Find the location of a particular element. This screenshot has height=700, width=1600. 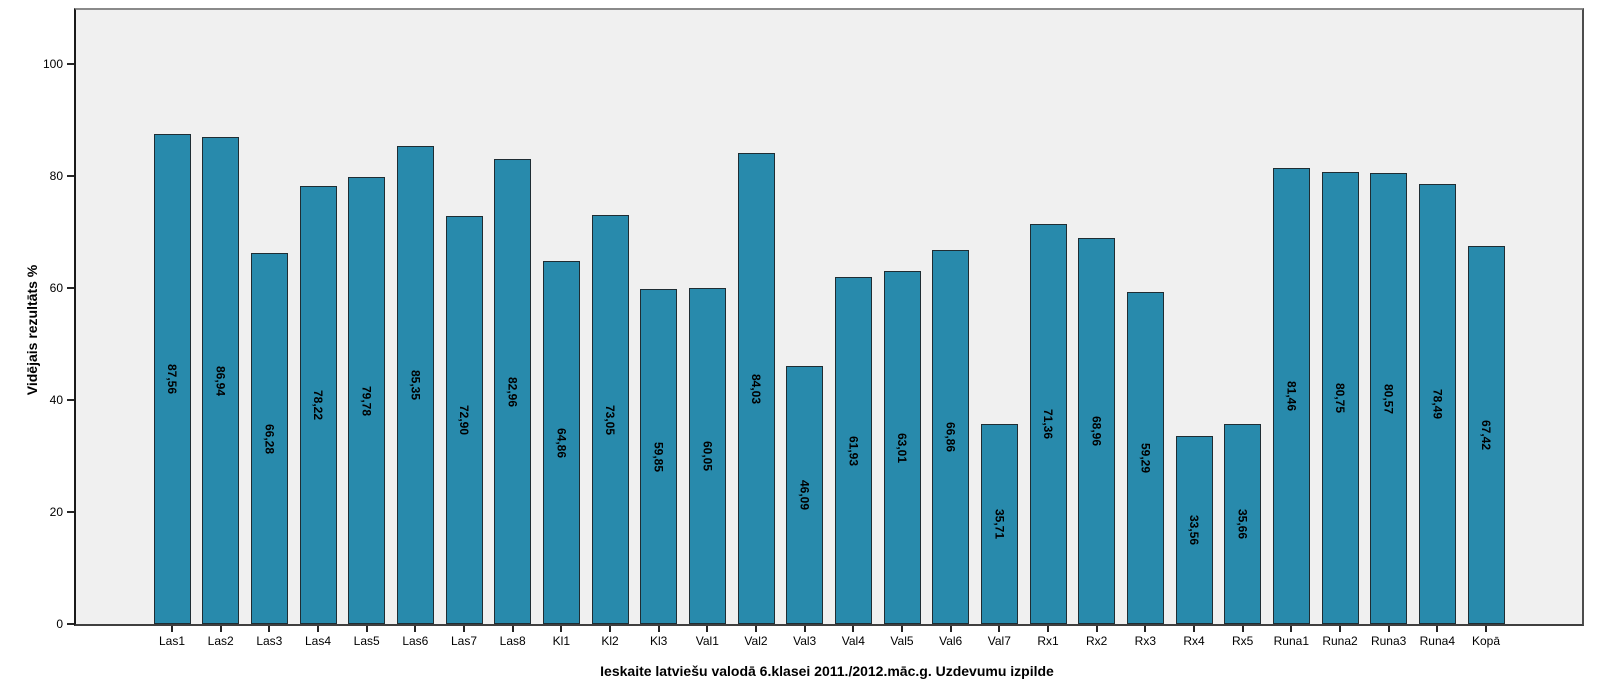

x-tick-label: Las8 is located at coordinates (512, 641).